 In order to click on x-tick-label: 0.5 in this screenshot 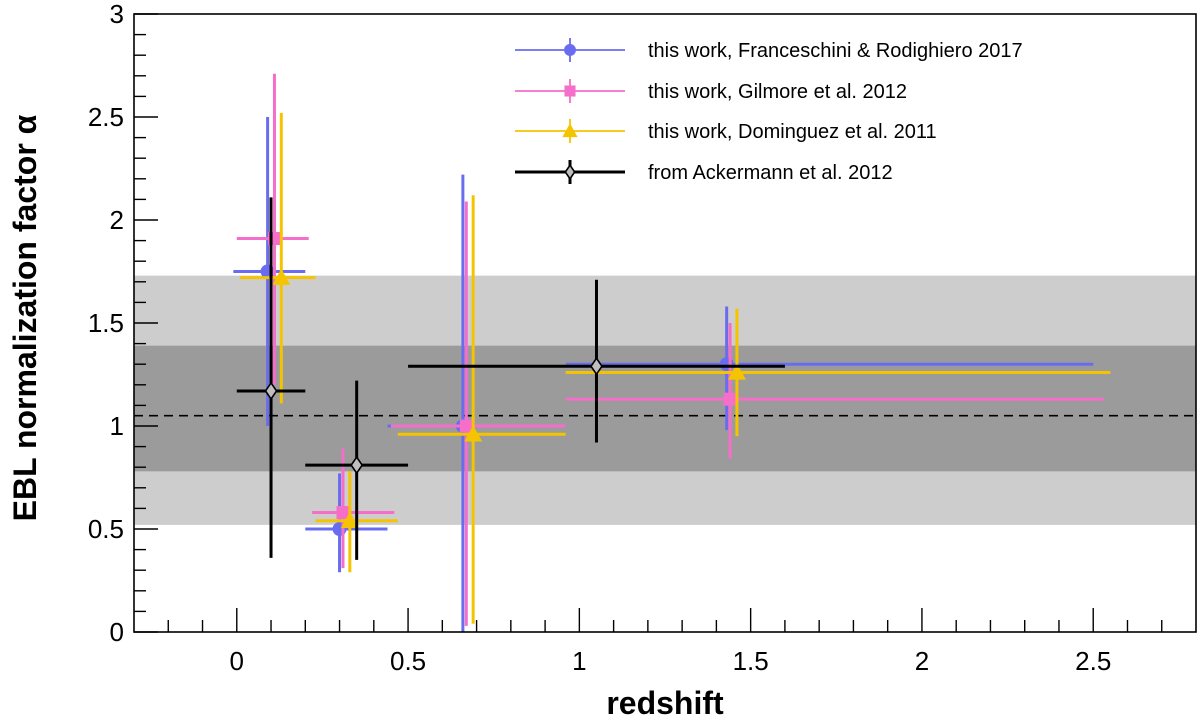, I will do `click(408, 661)`.